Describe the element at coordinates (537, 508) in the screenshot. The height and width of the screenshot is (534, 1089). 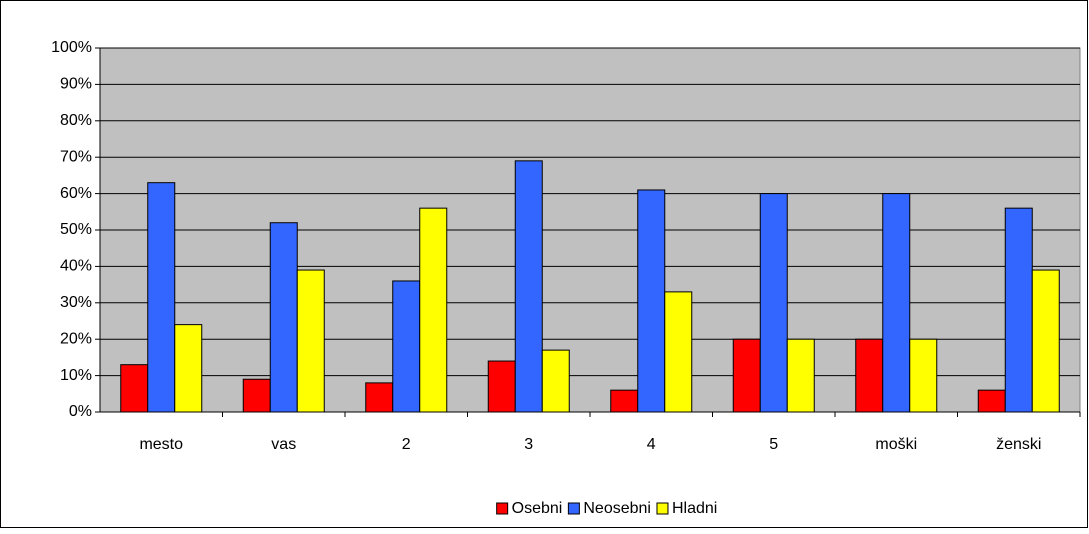
I see `legend-label: Osebni` at that location.